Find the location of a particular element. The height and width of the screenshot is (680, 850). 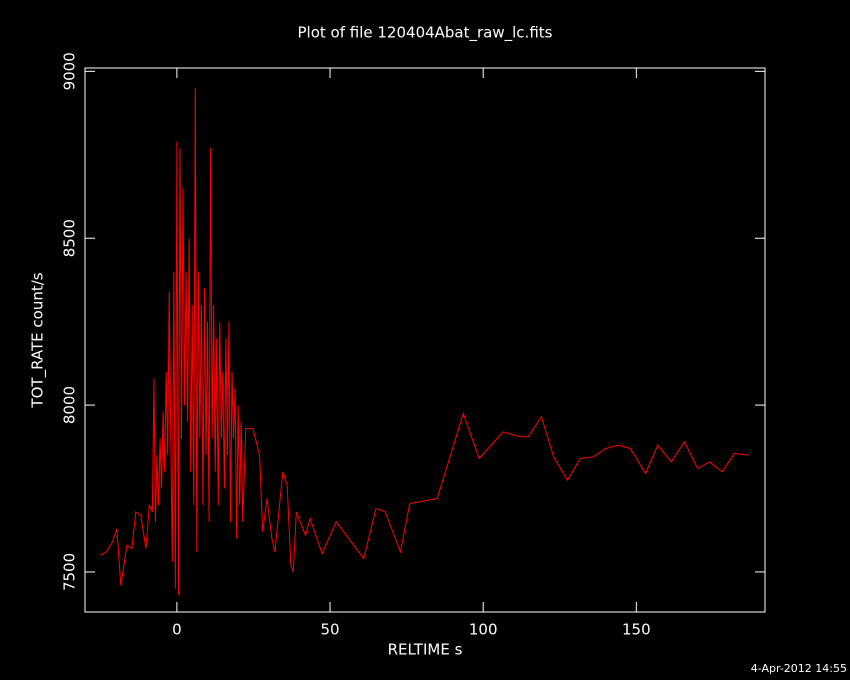

x-axis-label: RELTIME s is located at coordinates (425, 650).